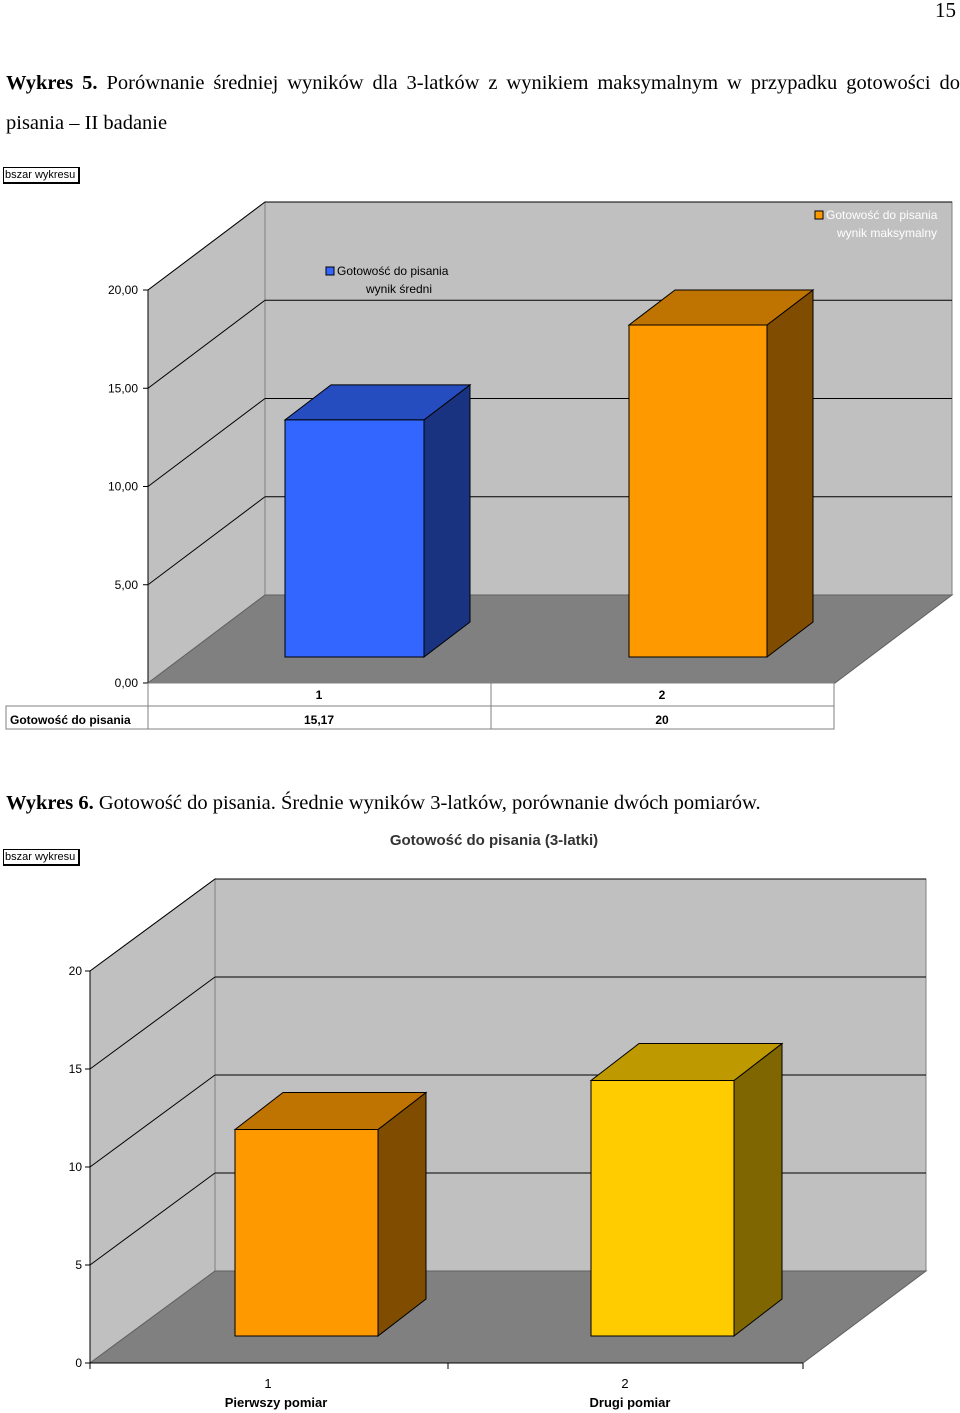  Describe the element at coordinates (123, 487) in the screenshot. I see `y-tick-label-2: 10,00` at that location.